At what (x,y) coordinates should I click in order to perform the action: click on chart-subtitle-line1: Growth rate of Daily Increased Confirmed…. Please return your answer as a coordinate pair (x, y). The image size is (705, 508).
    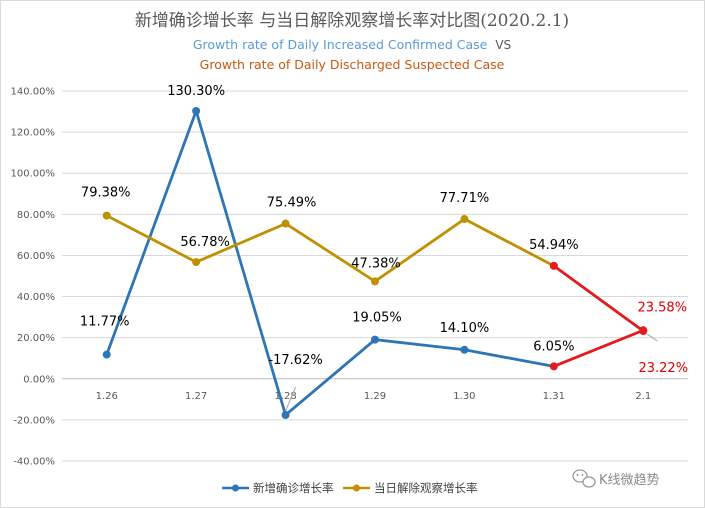
    Looking at the image, I should click on (352, 44).